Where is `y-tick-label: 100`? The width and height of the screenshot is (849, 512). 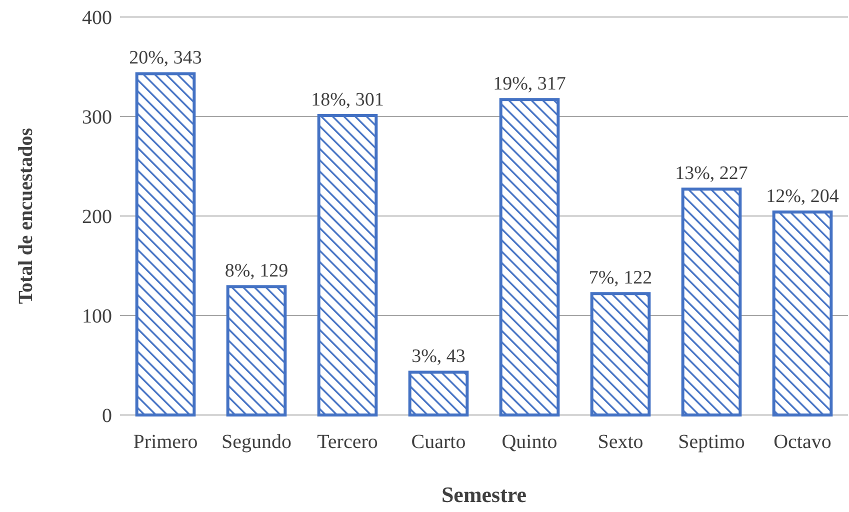
y-tick-label: 100 is located at coordinates (97, 317).